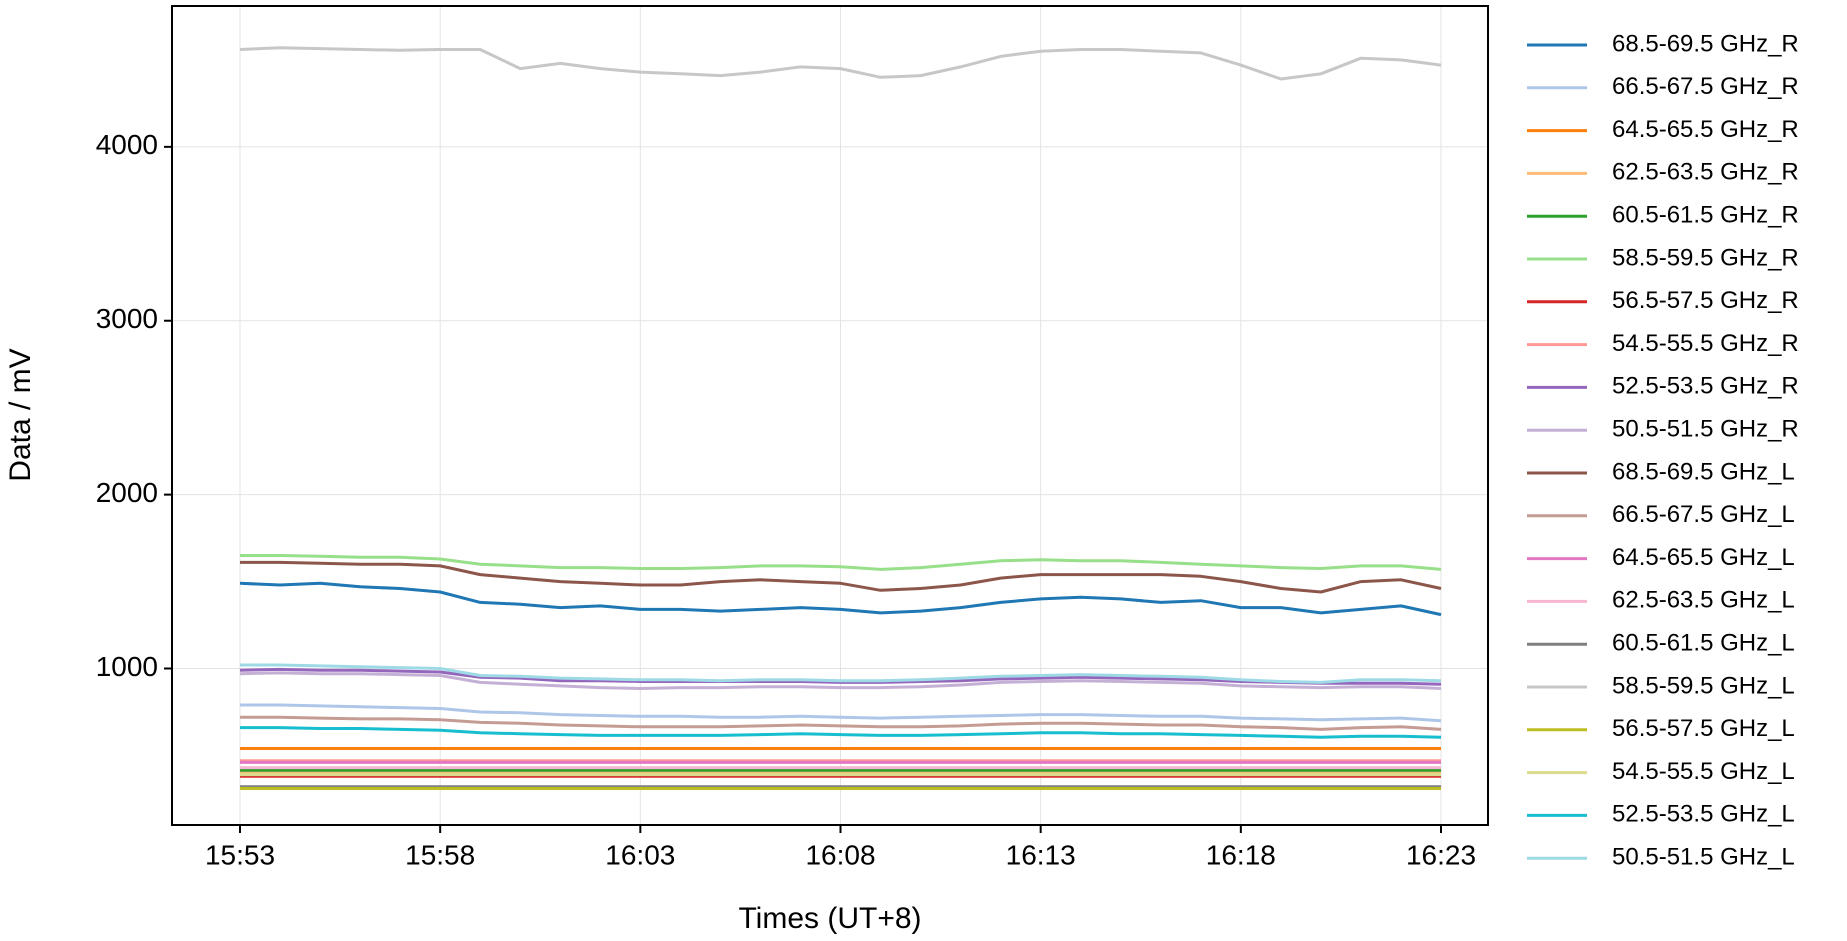 The image size is (1847, 941). Describe the element at coordinates (1705, 215) in the screenshot. I see `legend-label: 60.5-61.5 GHz_R` at that location.